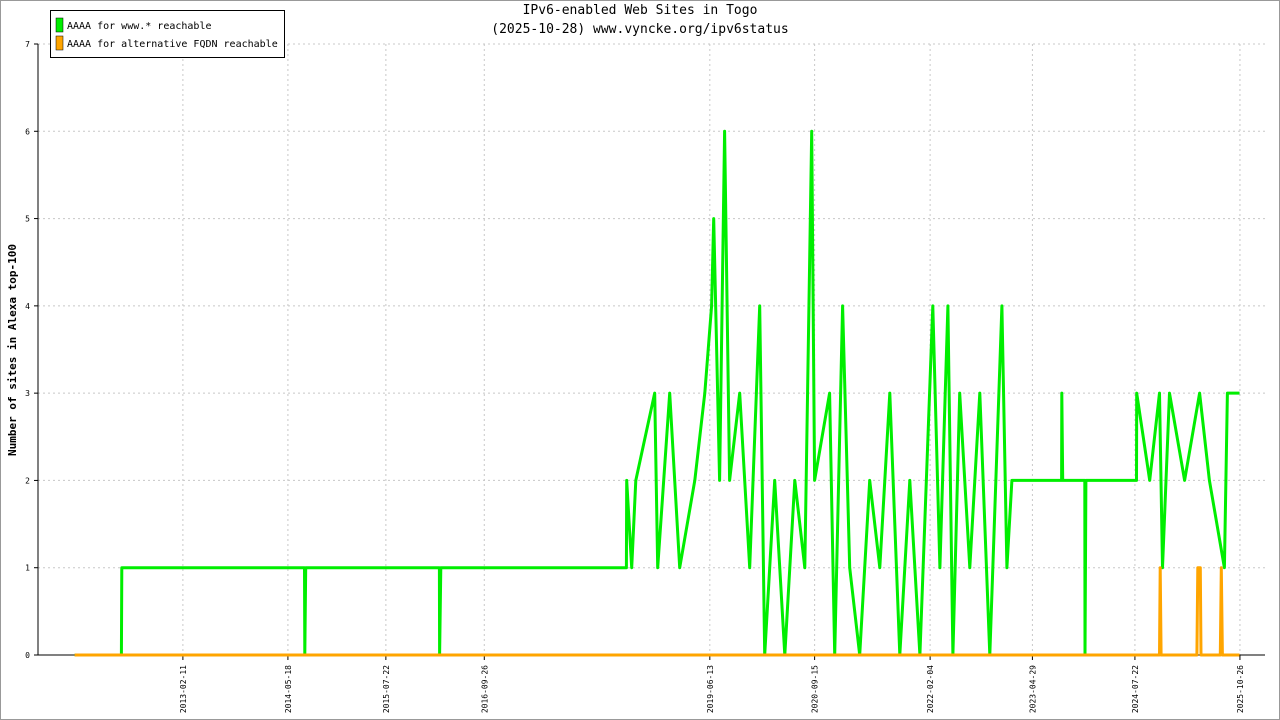  Describe the element at coordinates (27, 393) in the screenshot. I see `y-tick-label: 3` at that location.